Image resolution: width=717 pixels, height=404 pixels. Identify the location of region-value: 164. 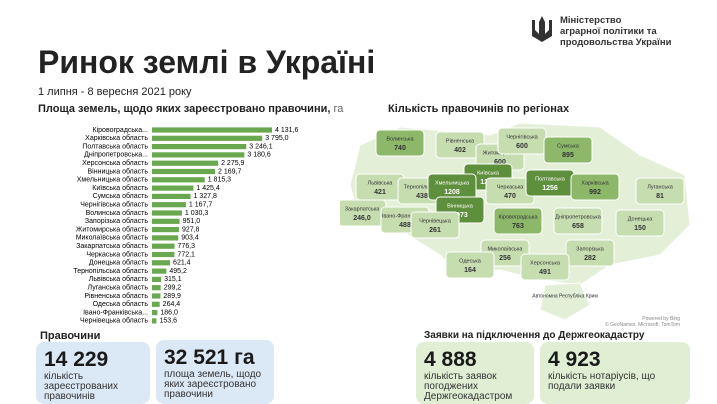
(470, 270).